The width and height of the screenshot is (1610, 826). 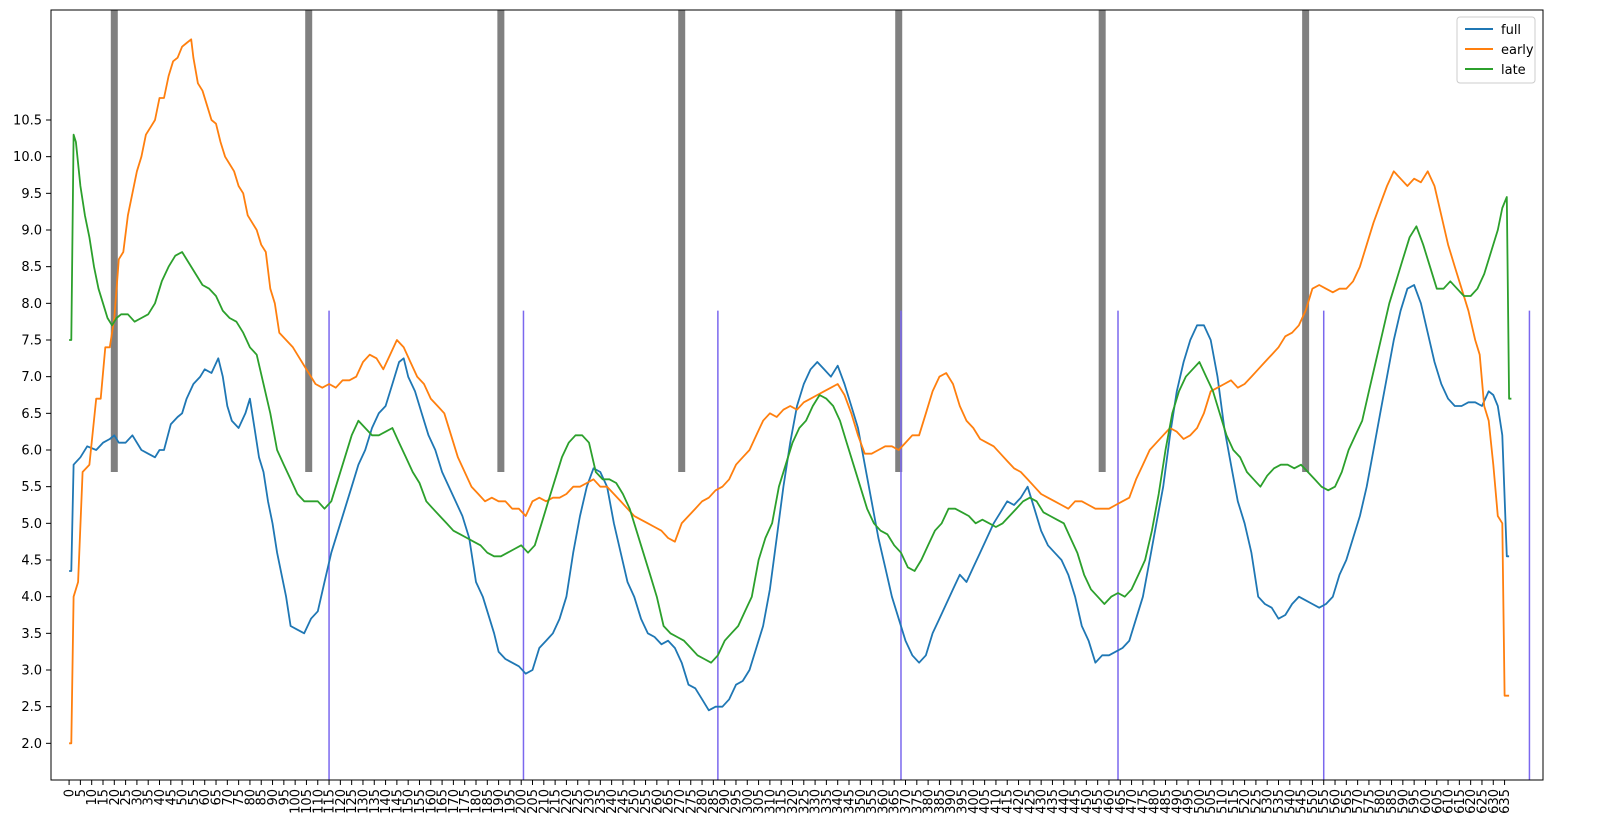 What do you see at coordinates (31, 194) in the screenshot?
I see `y-tick-label: 9.5` at bounding box center [31, 194].